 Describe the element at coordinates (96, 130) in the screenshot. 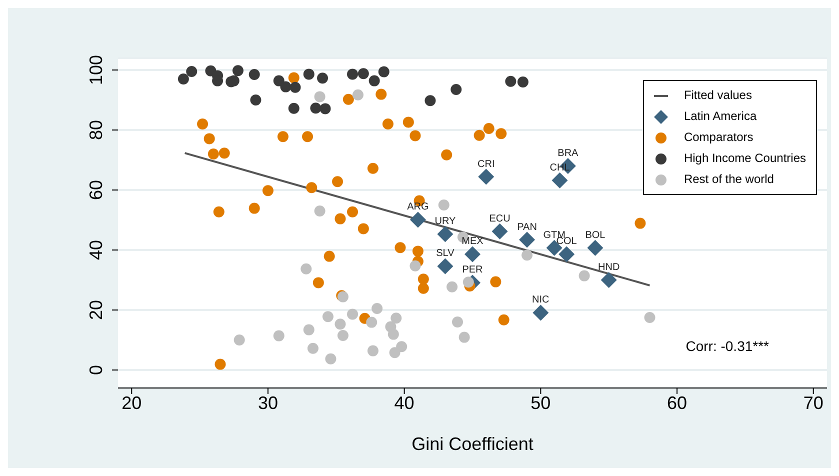

I see `y-tick-label: 80` at that location.